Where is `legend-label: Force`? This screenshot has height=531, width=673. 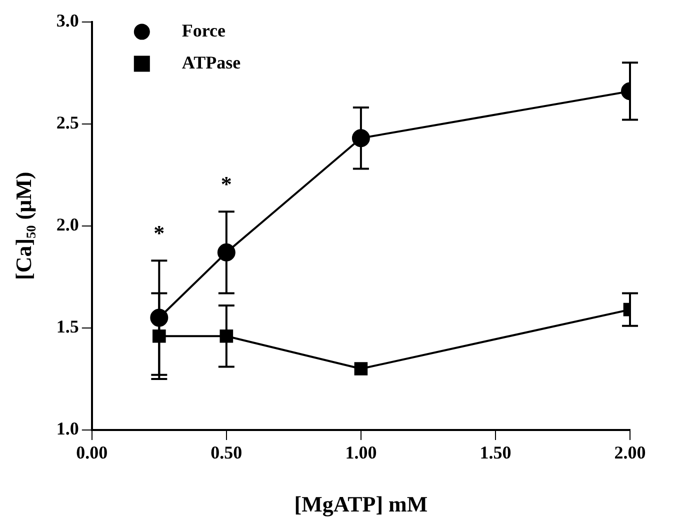
legend-label: Force is located at coordinates (204, 30).